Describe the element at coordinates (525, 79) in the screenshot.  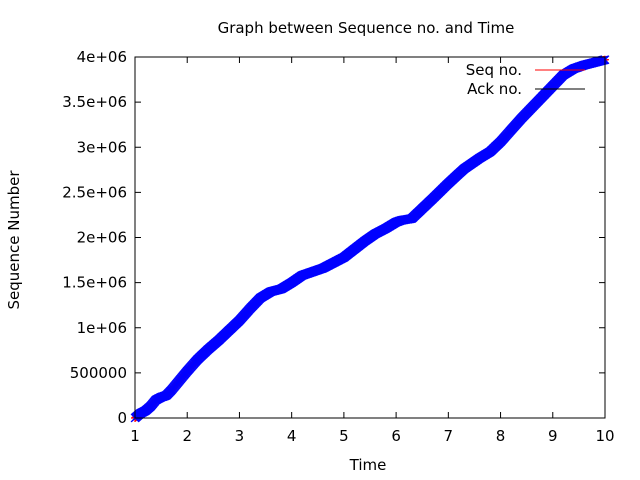
I see `legend: Seq no.Ack no.` at that location.